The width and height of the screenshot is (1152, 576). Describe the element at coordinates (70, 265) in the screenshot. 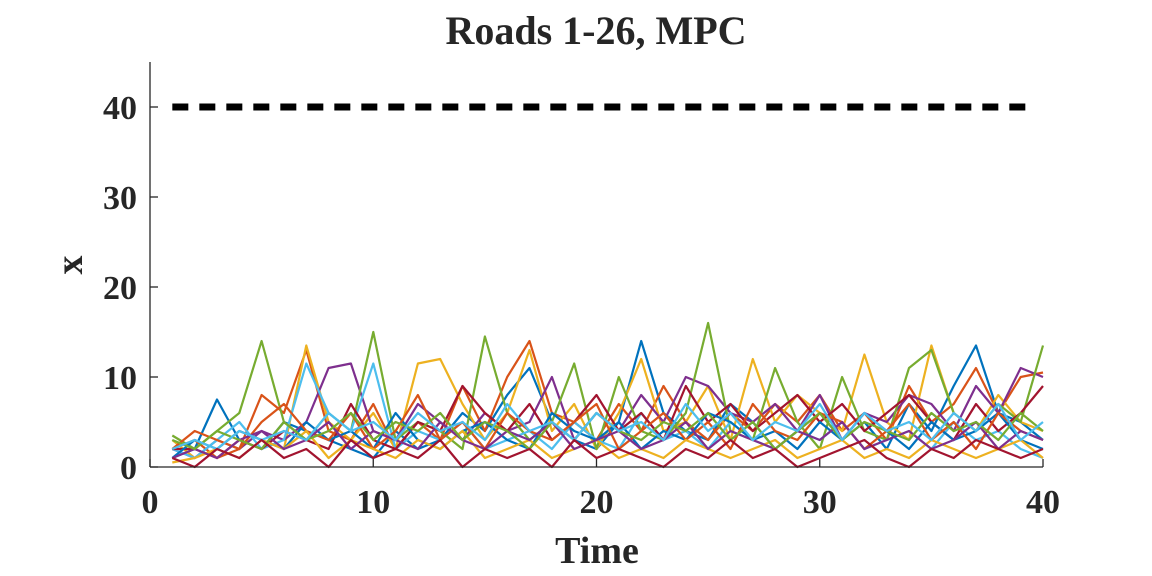

I see `y-axis-label: x` at that location.